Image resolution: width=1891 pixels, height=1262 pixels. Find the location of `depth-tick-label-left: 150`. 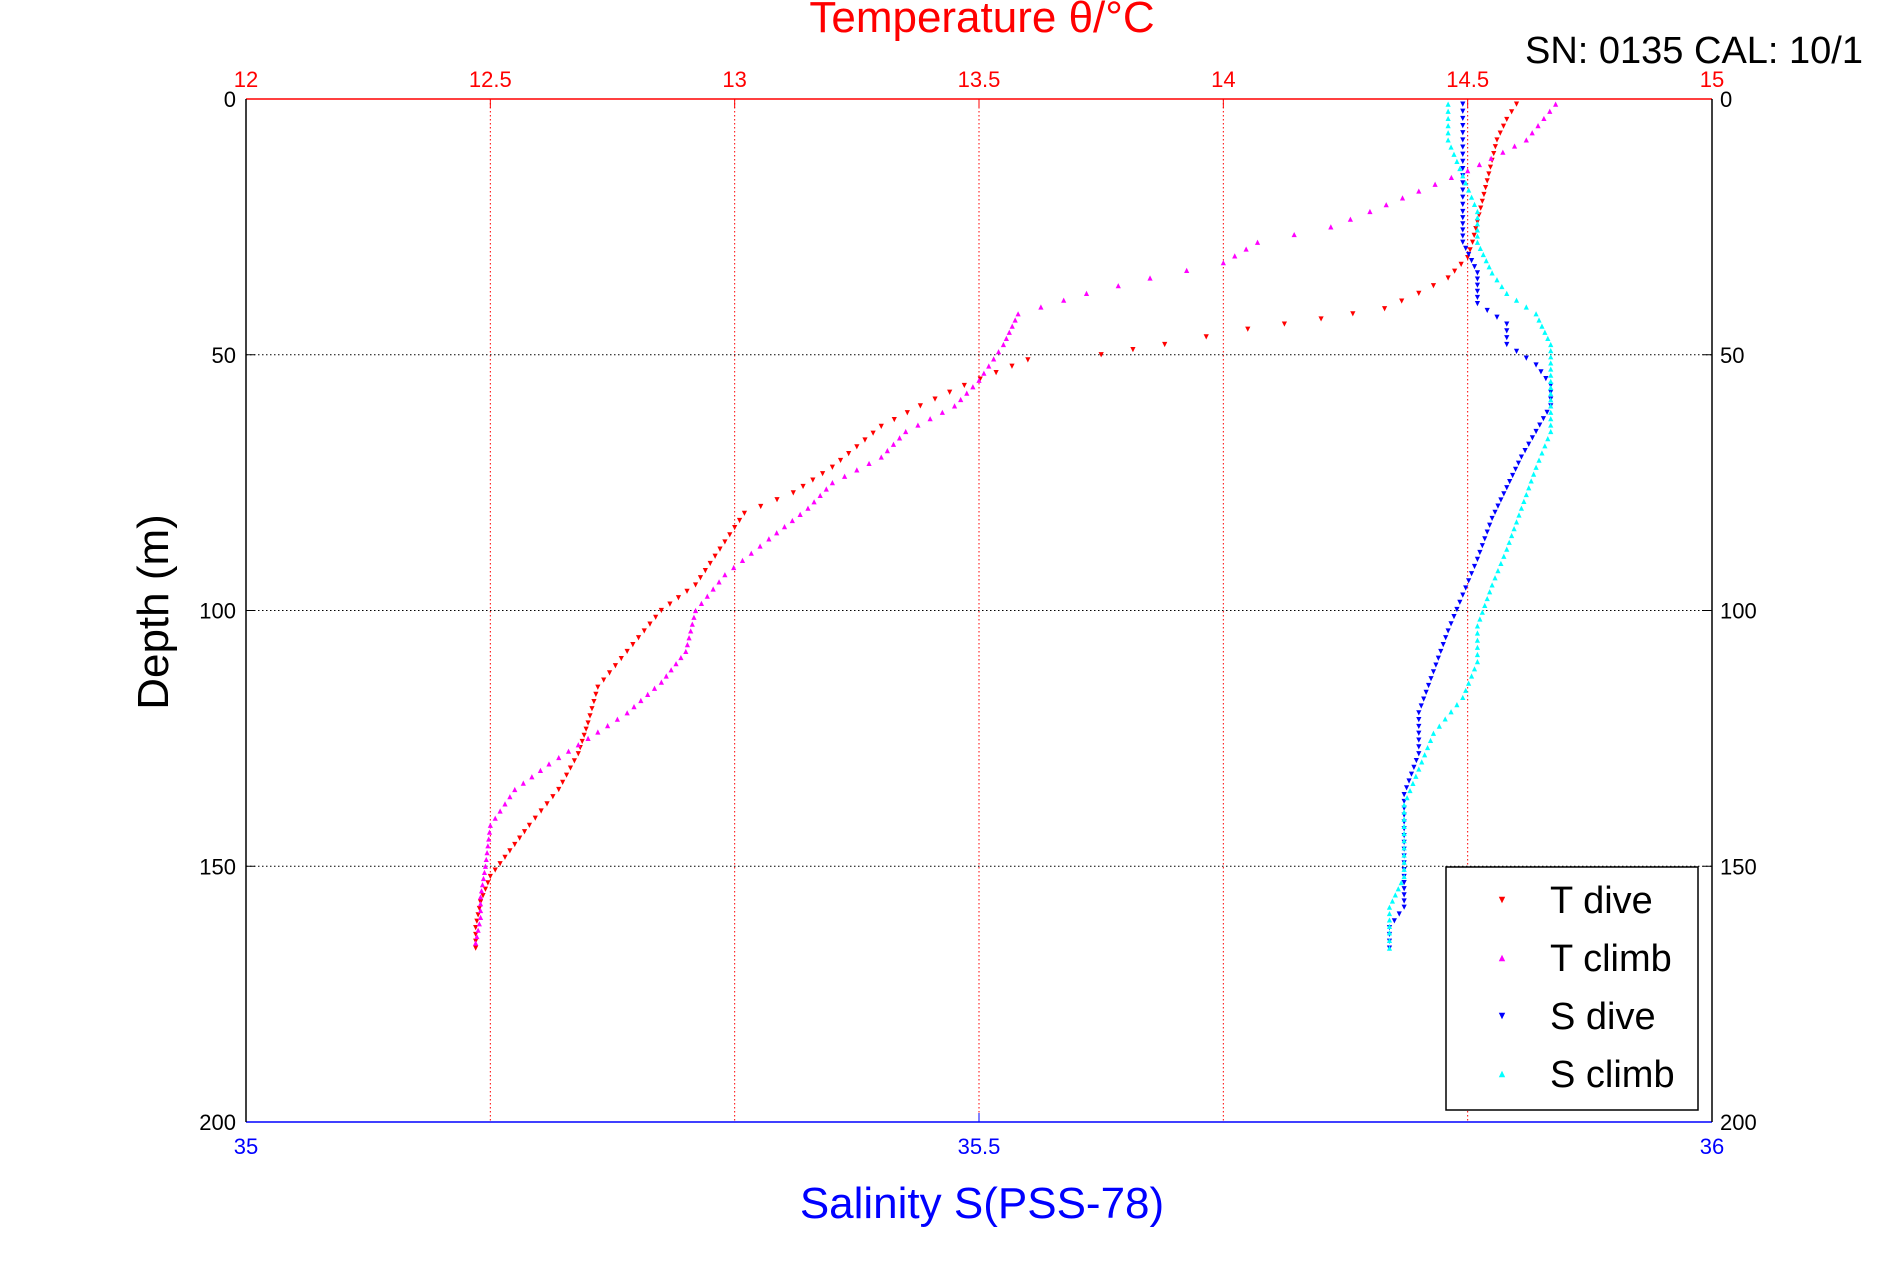

depth-tick-label-left: 150 is located at coordinates (217, 866).